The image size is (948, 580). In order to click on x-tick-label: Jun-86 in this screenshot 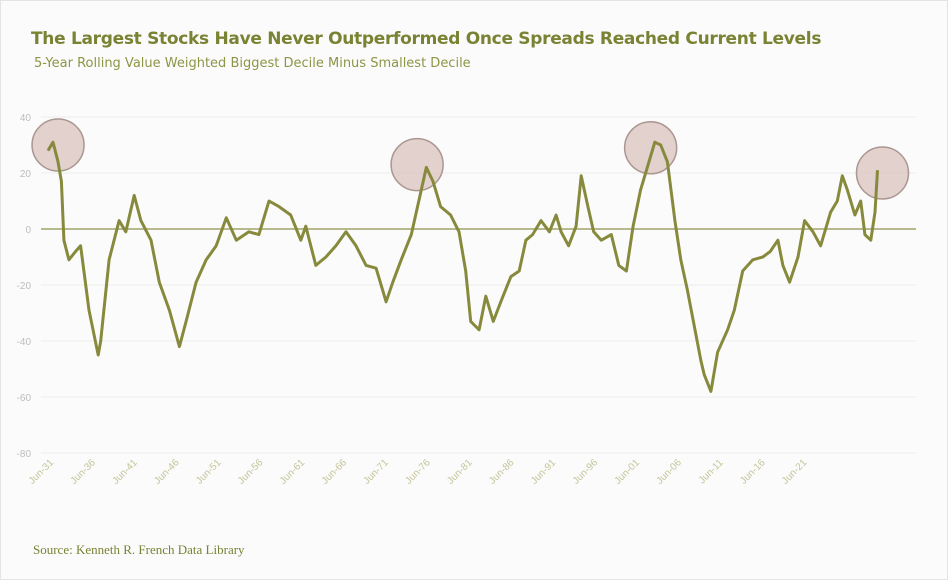, I will do `click(502, 472)`.